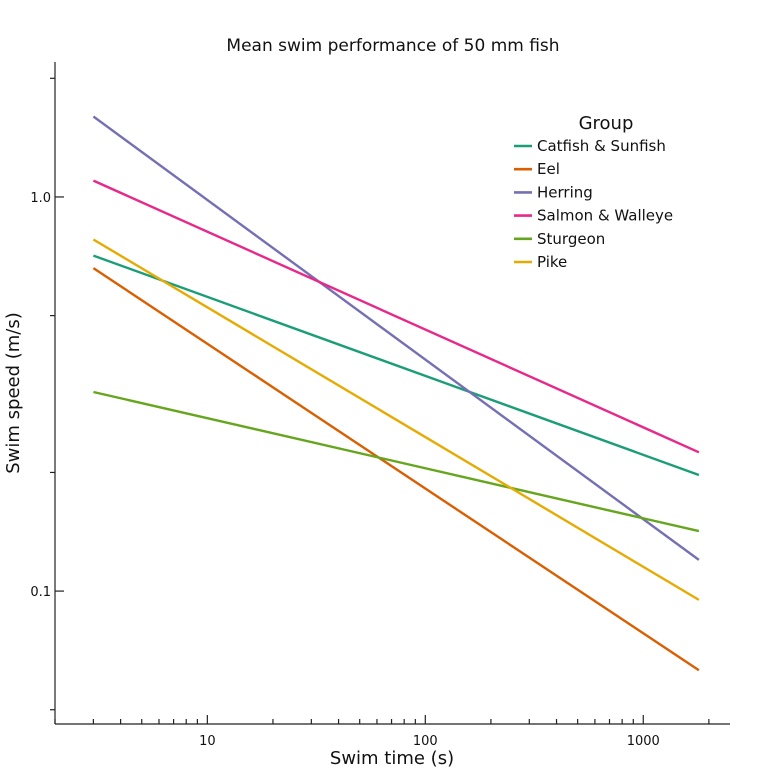 This screenshot has width=768, height=768. I want to click on y-ticks: 0.1 1.0, so click(47, 394).